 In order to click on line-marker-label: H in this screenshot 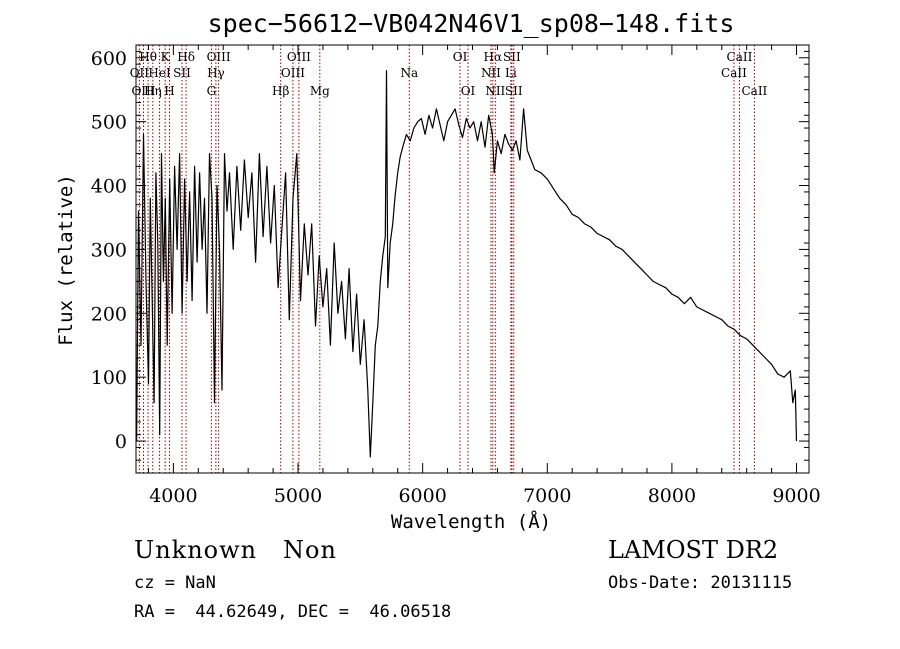, I will do `click(169, 91)`.